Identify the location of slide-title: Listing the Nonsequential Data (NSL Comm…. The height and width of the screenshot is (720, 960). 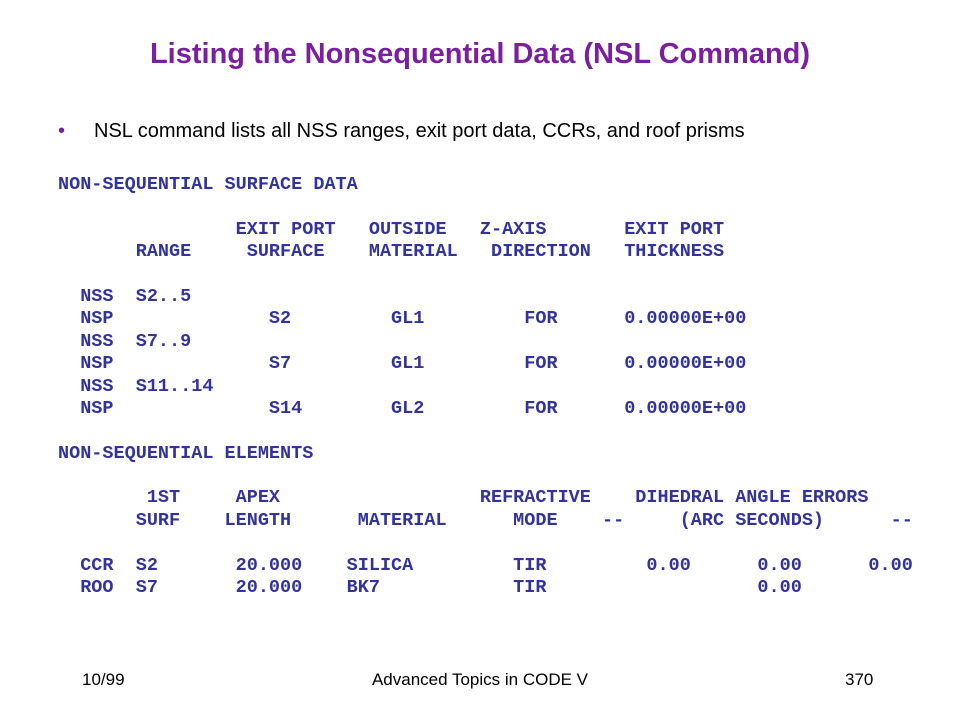
(480, 54).